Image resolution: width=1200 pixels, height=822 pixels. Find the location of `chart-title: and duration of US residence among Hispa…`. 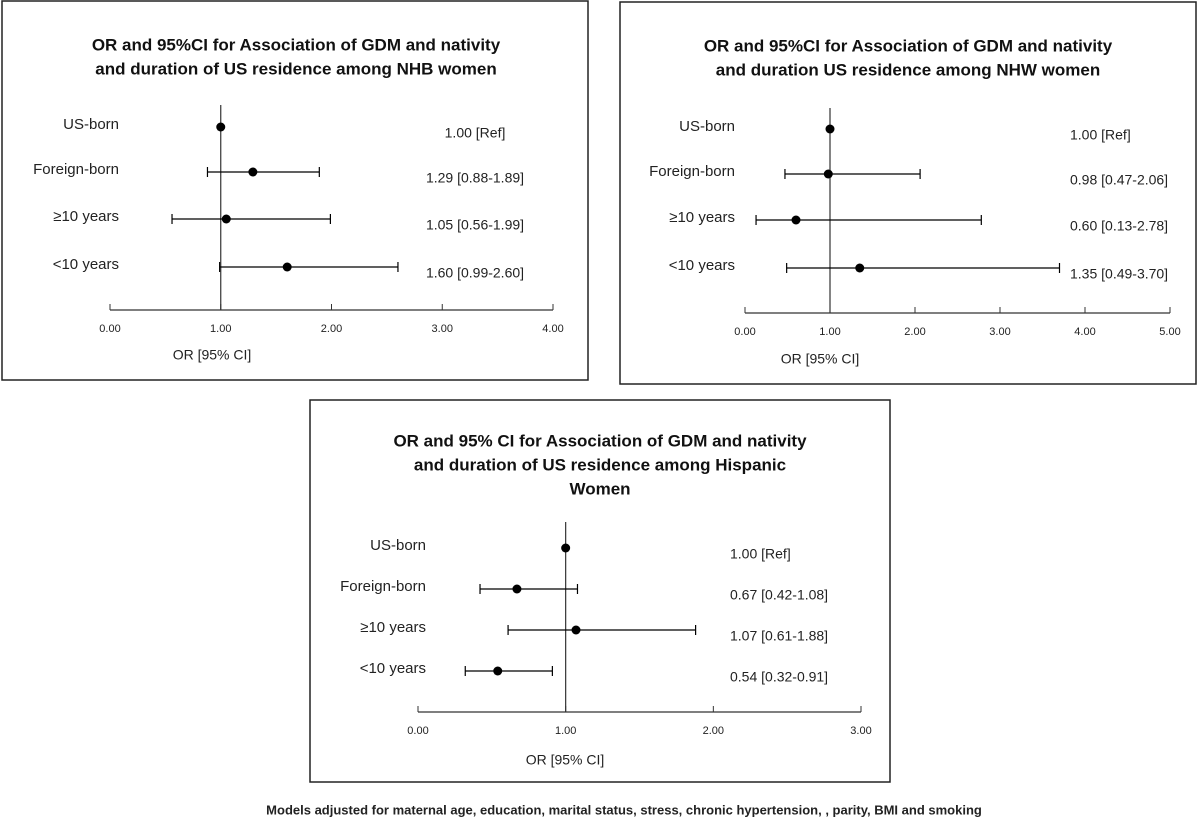

chart-title: and duration of US residence among Hispa… is located at coordinates (600, 464).